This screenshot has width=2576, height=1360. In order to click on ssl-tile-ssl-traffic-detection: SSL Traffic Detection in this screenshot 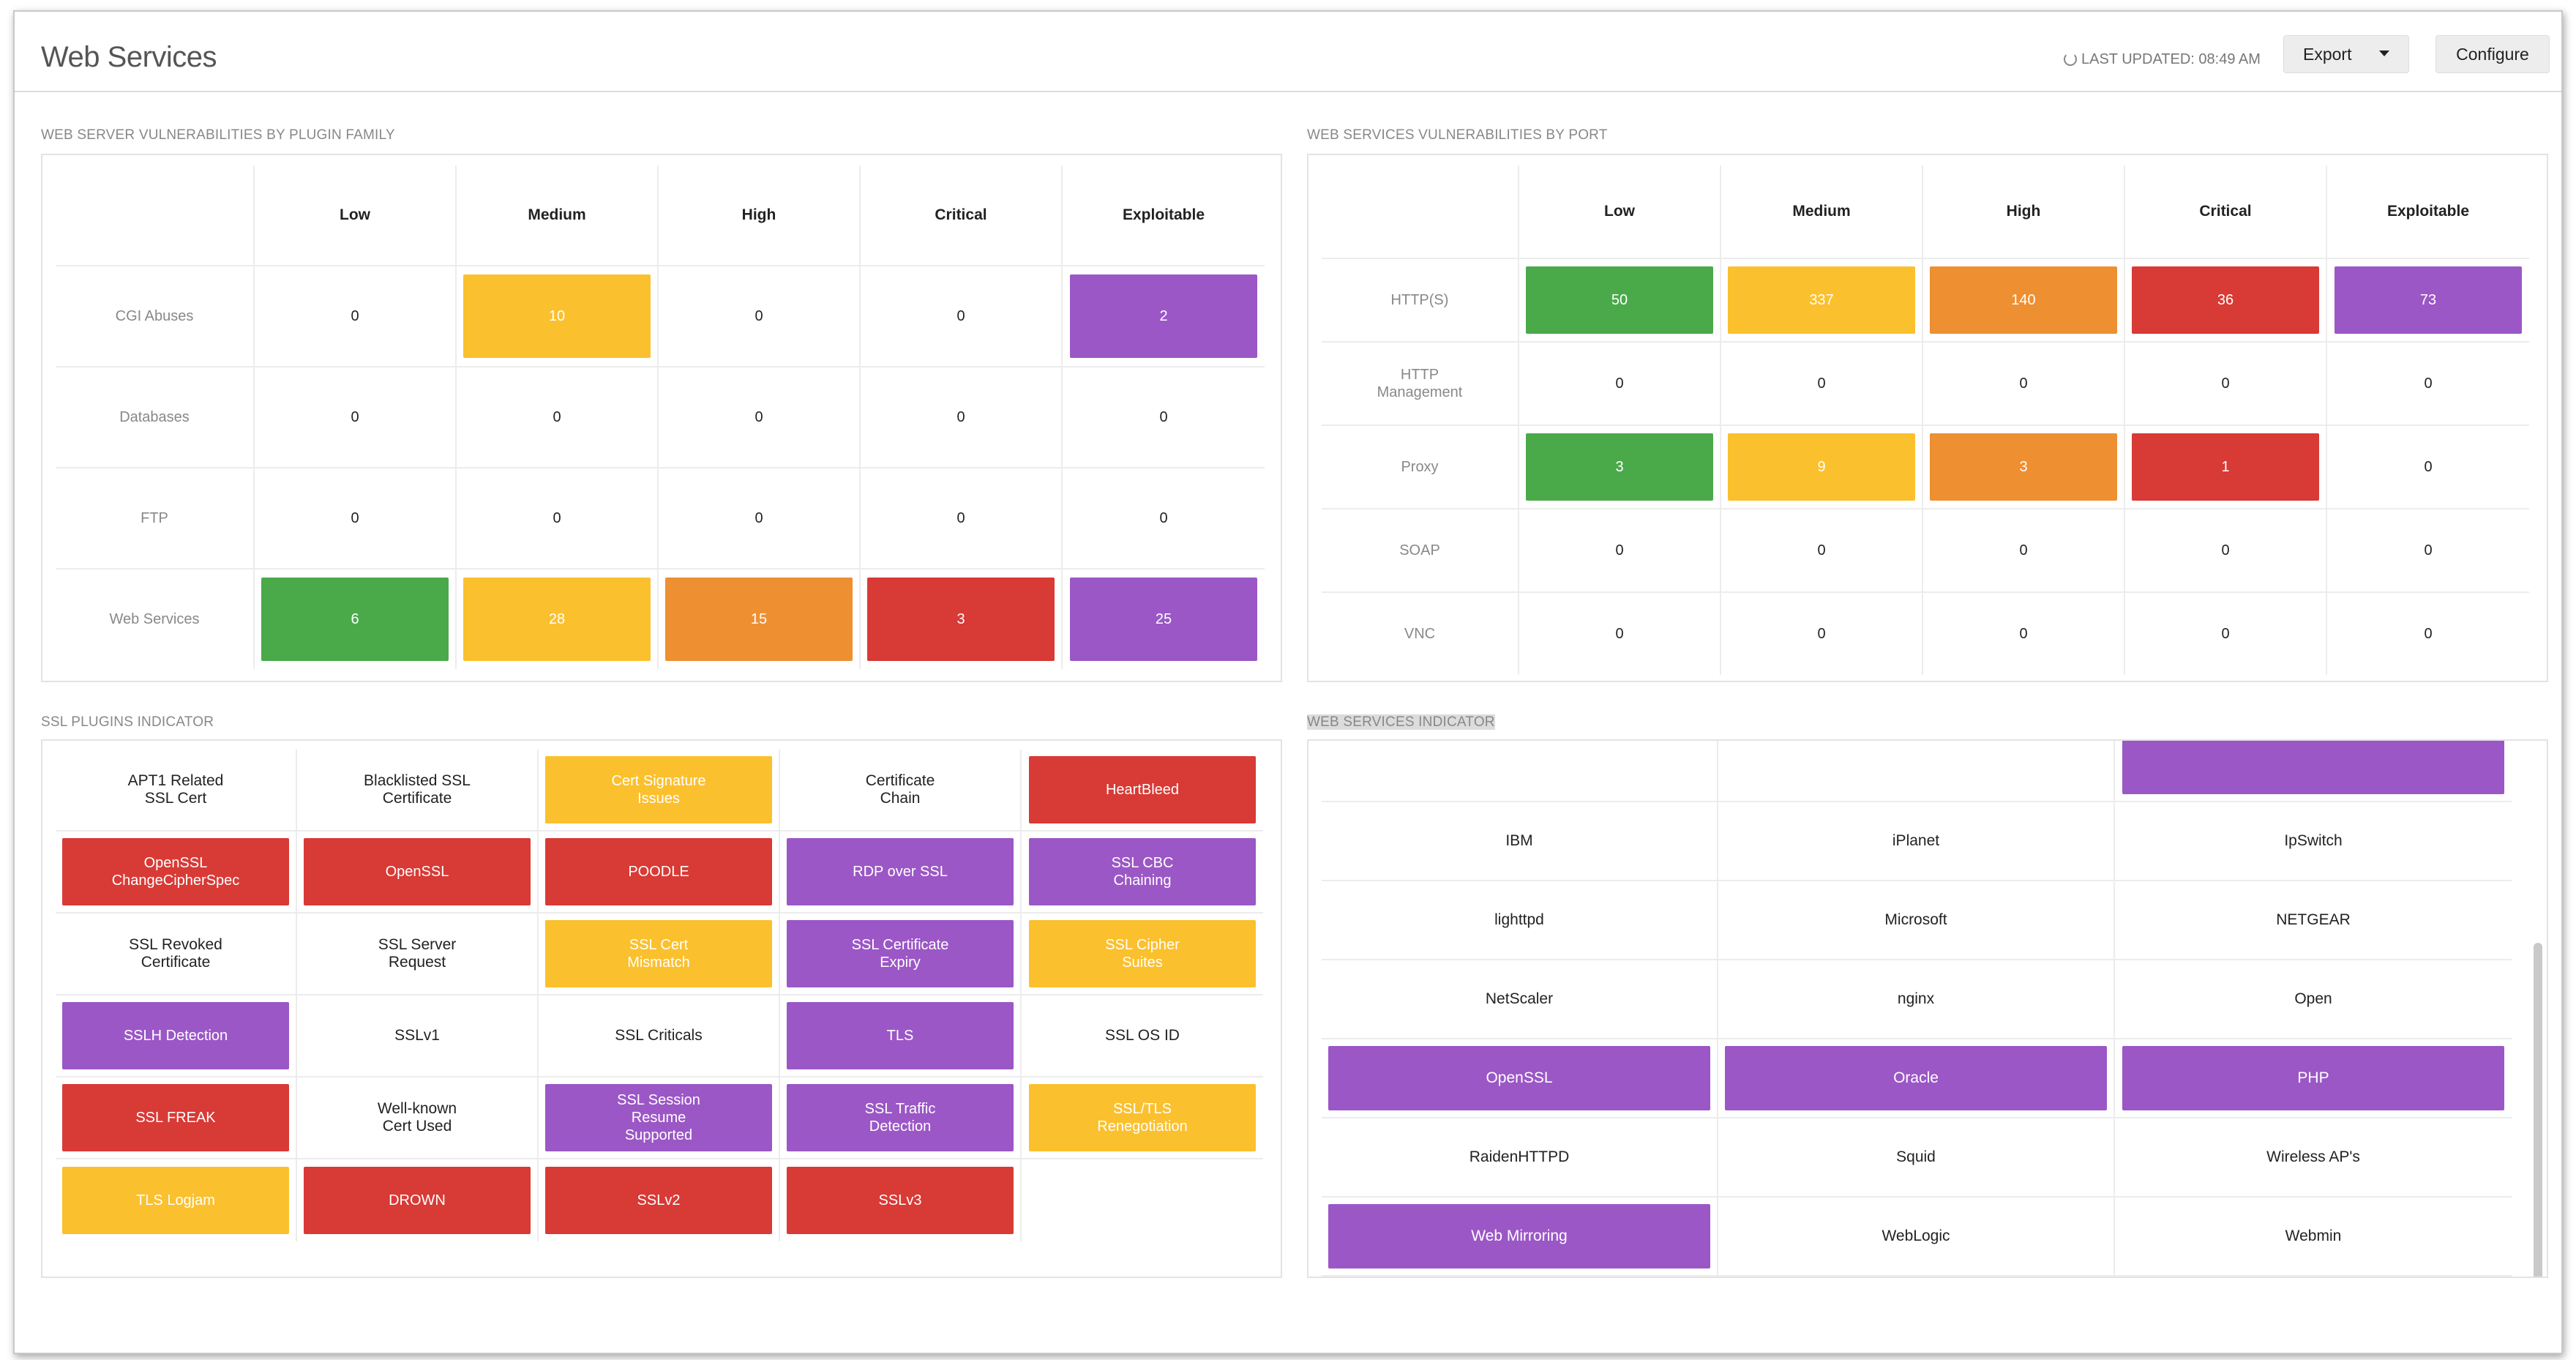, I will do `click(900, 1117)`.